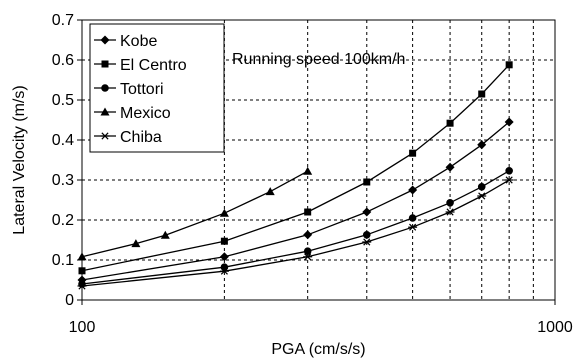 This screenshot has height=358, width=577. What do you see at coordinates (63, 20) in the screenshot?
I see `y-tick-label: 0.7` at bounding box center [63, 20].